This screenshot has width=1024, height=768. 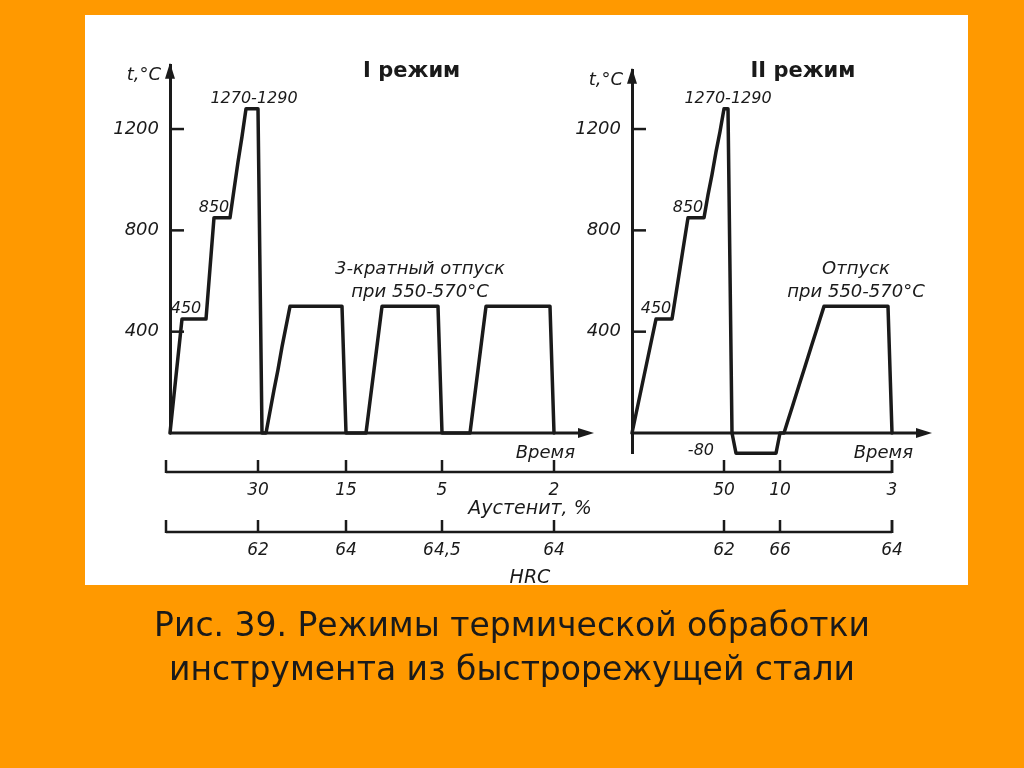 I want to click on annotation: 66, so click(x=780, y=549).